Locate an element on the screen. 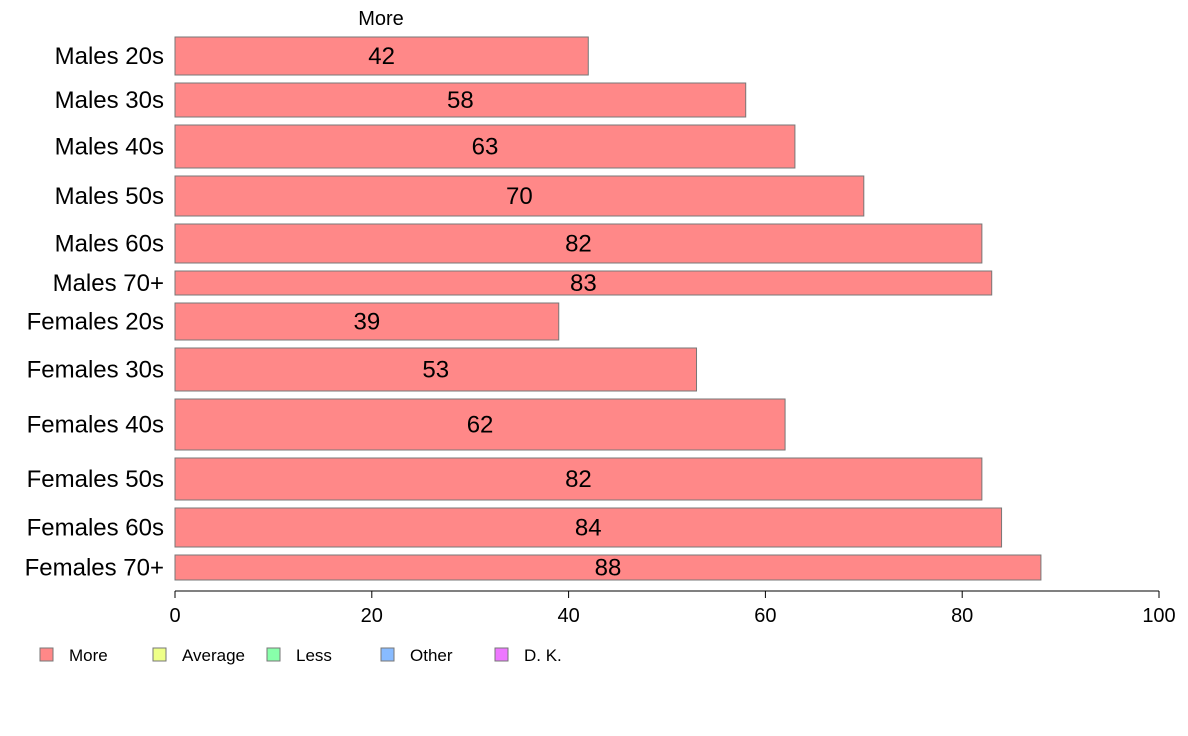 The width and height of the screenshot is (1188, 736). value-label: 42 is located at coordinates (381, 56).